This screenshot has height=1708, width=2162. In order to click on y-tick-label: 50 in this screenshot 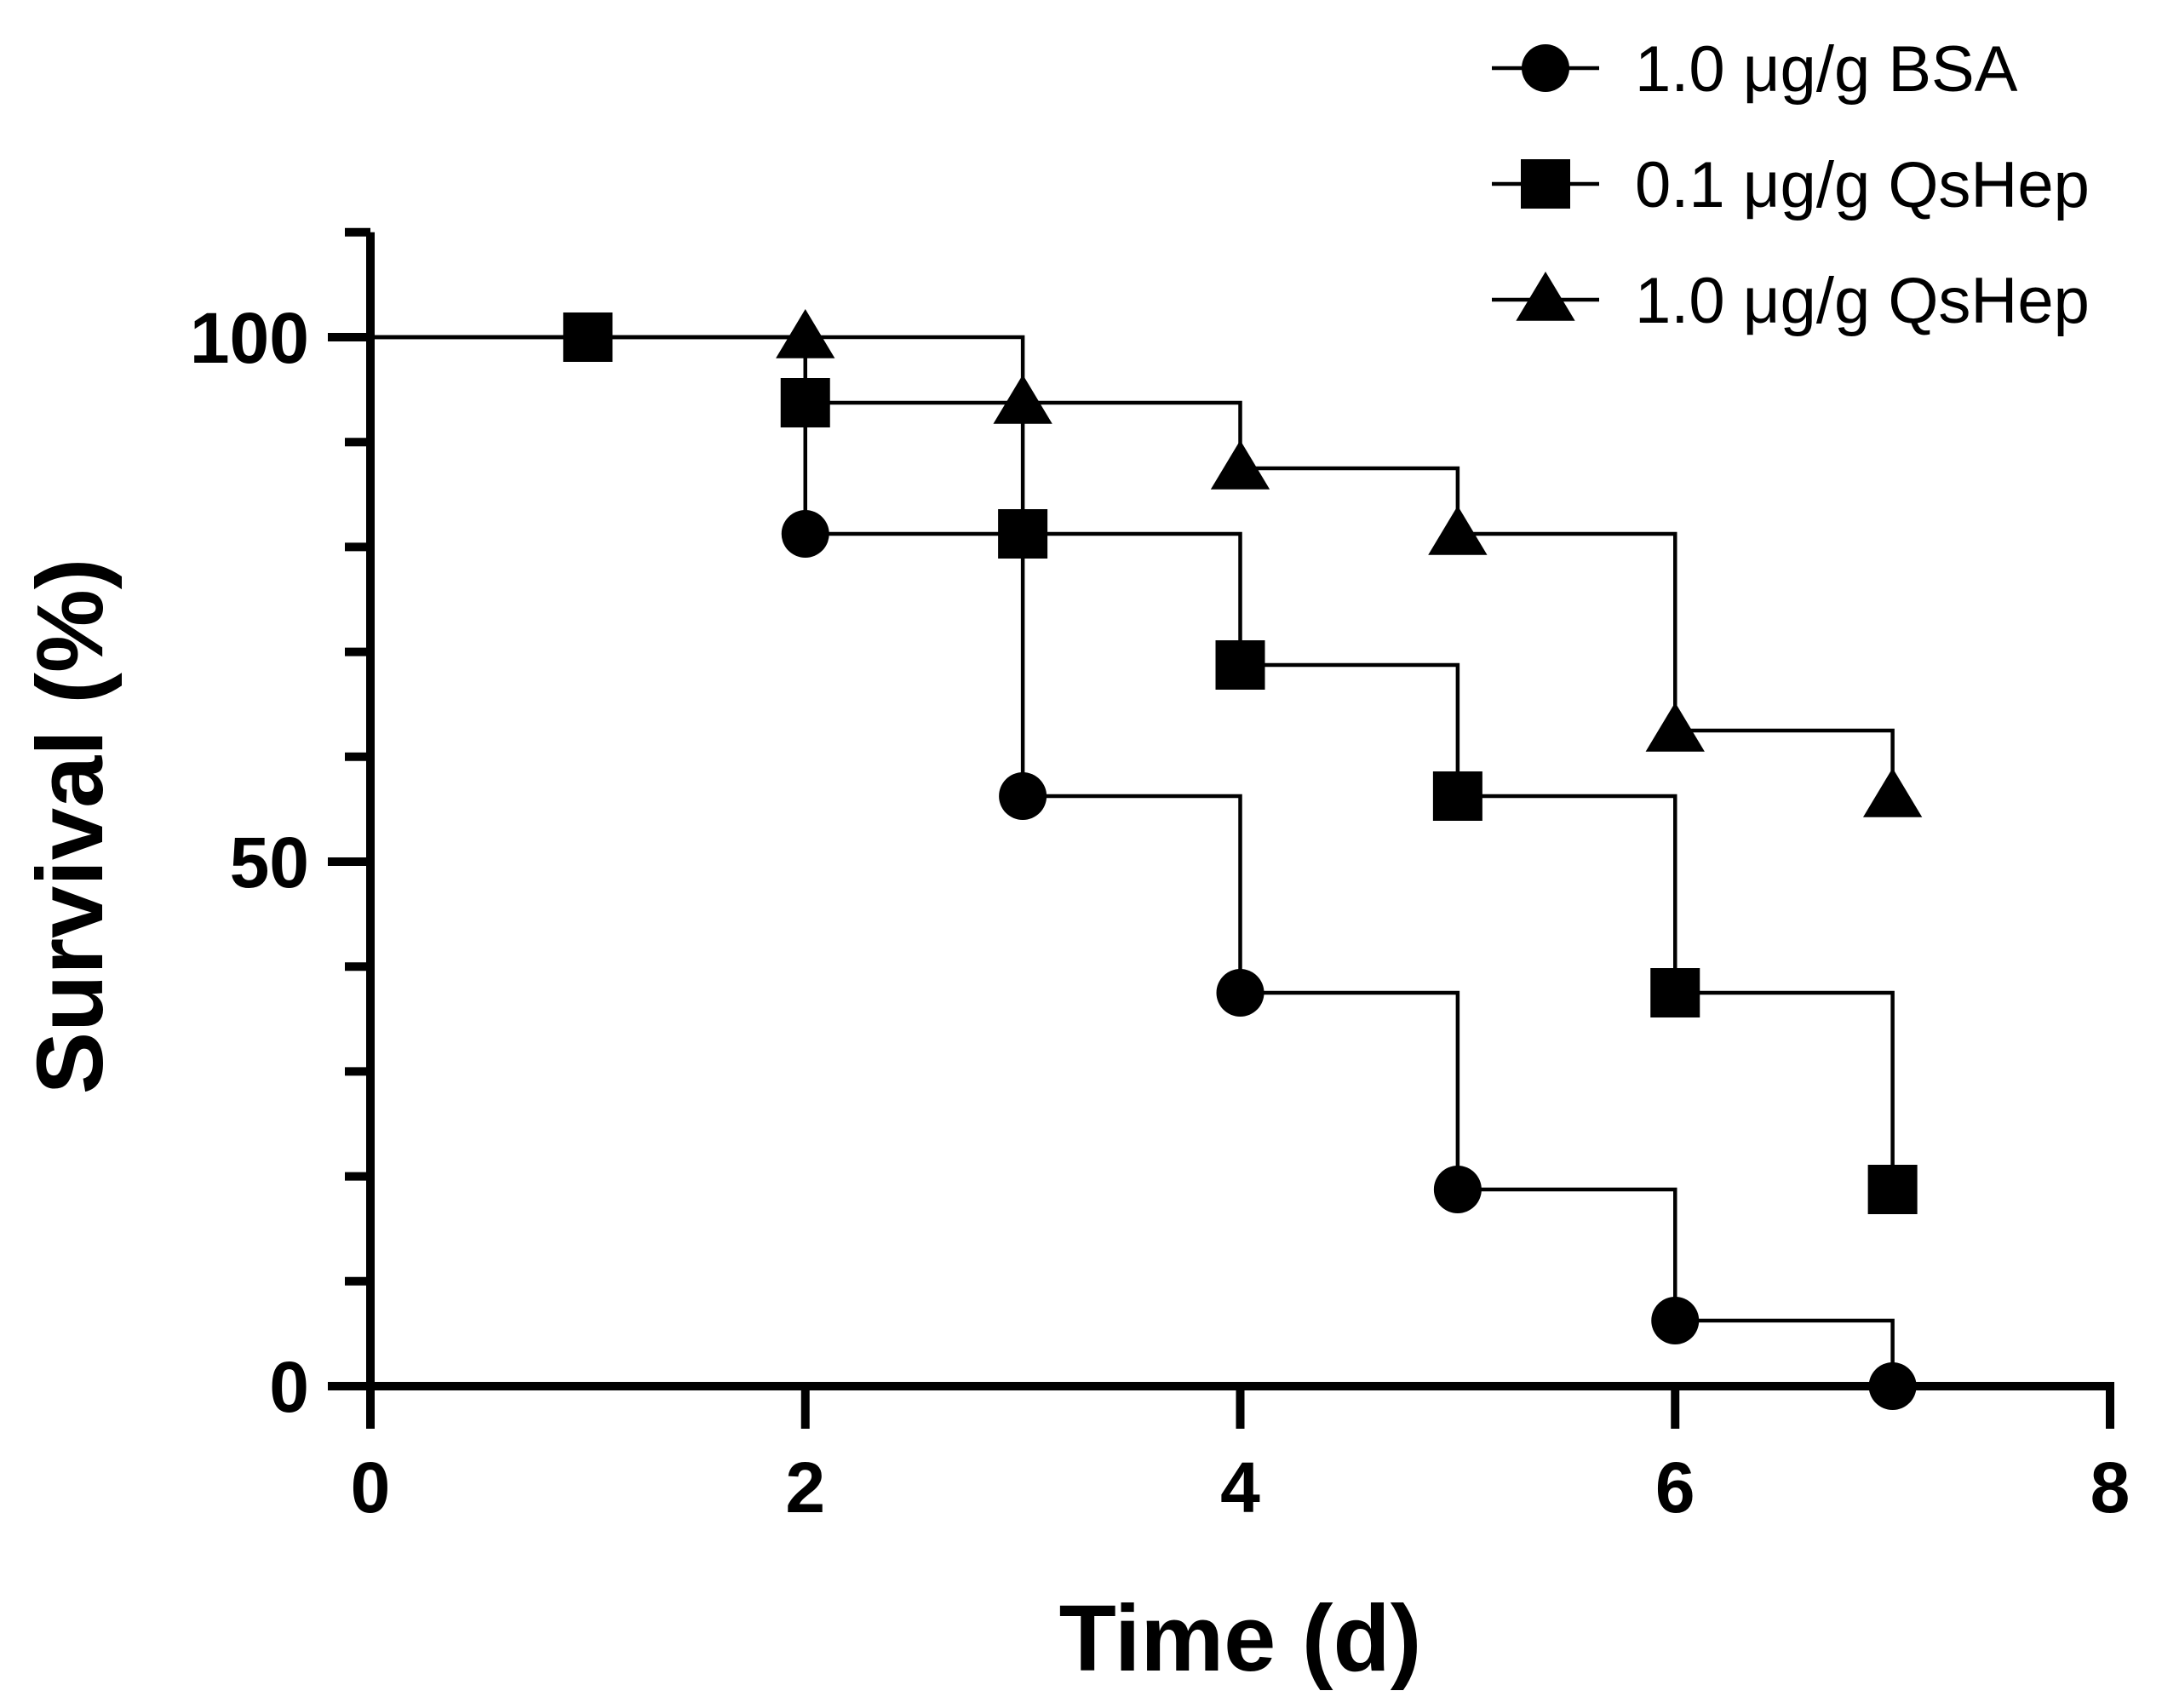, I will do `click(270, 863)`.